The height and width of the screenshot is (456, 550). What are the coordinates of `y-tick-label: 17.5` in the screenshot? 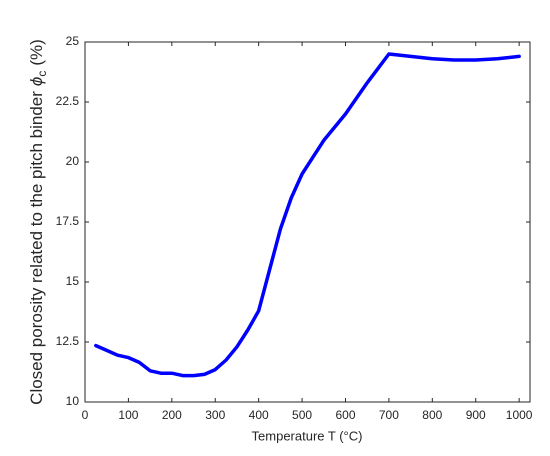 It's located at (68, 221).